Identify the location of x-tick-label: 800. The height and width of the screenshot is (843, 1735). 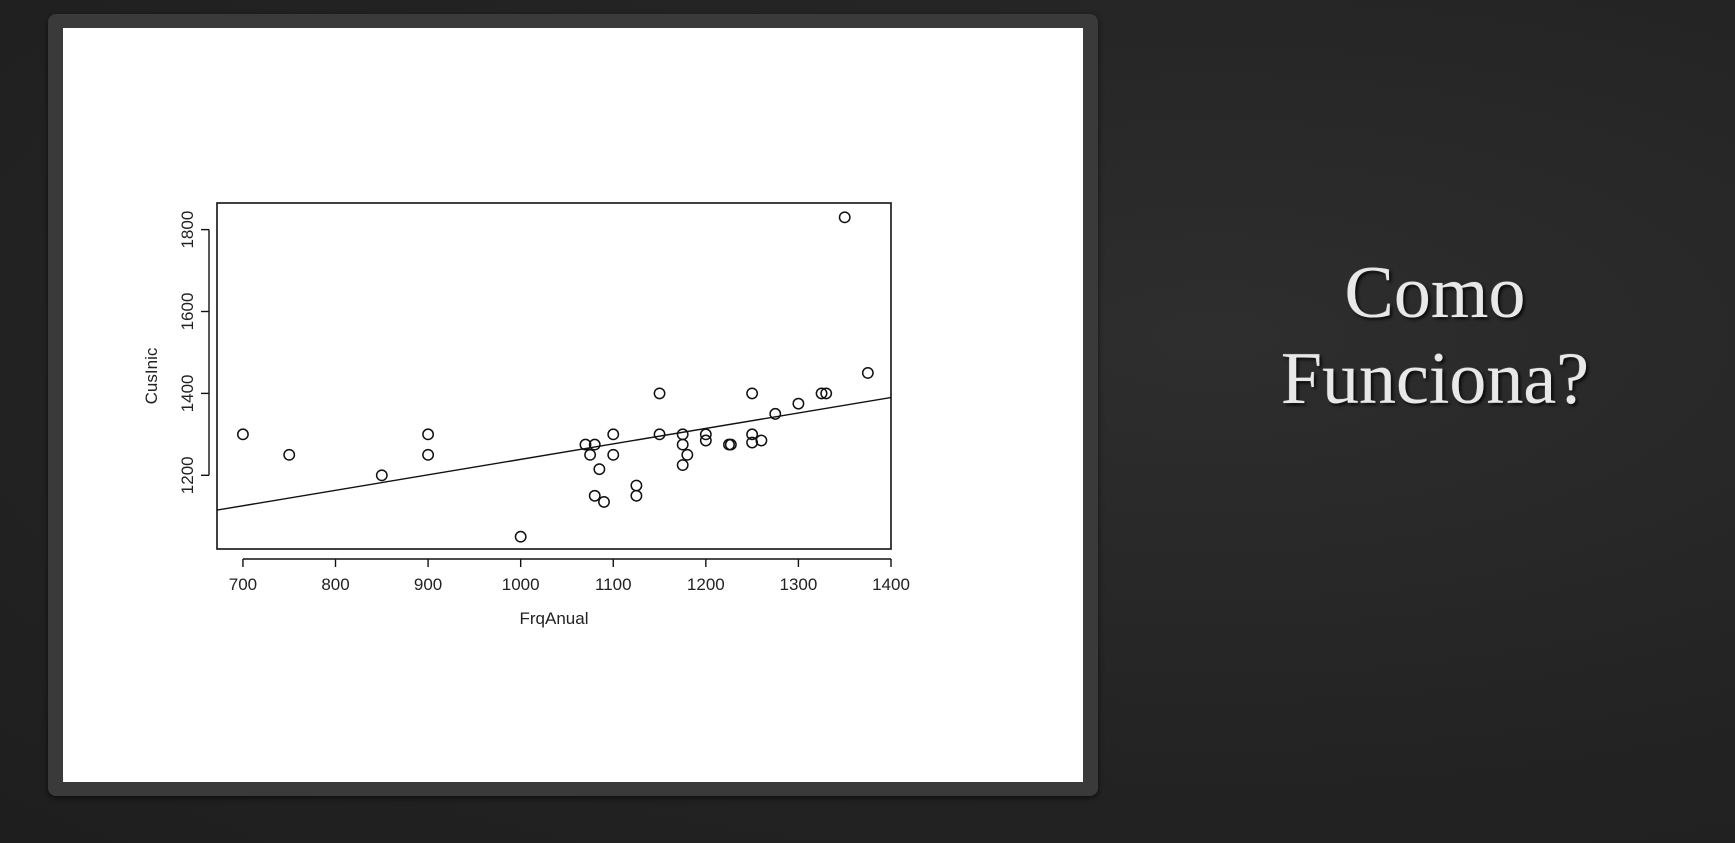
(335, 584).